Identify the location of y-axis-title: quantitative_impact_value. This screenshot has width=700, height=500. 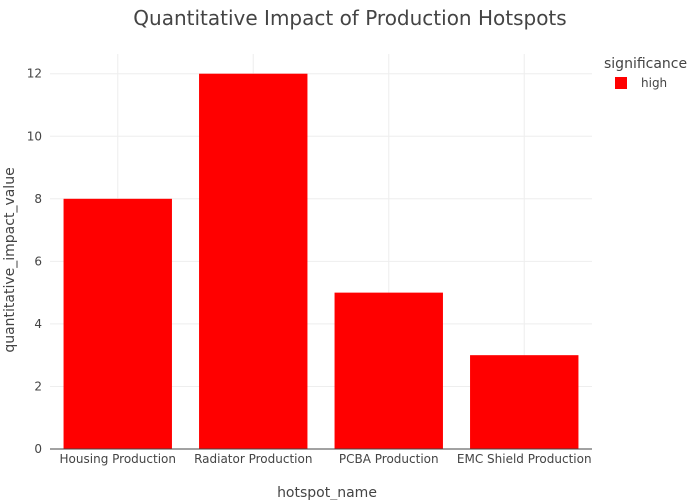
(10, 259).